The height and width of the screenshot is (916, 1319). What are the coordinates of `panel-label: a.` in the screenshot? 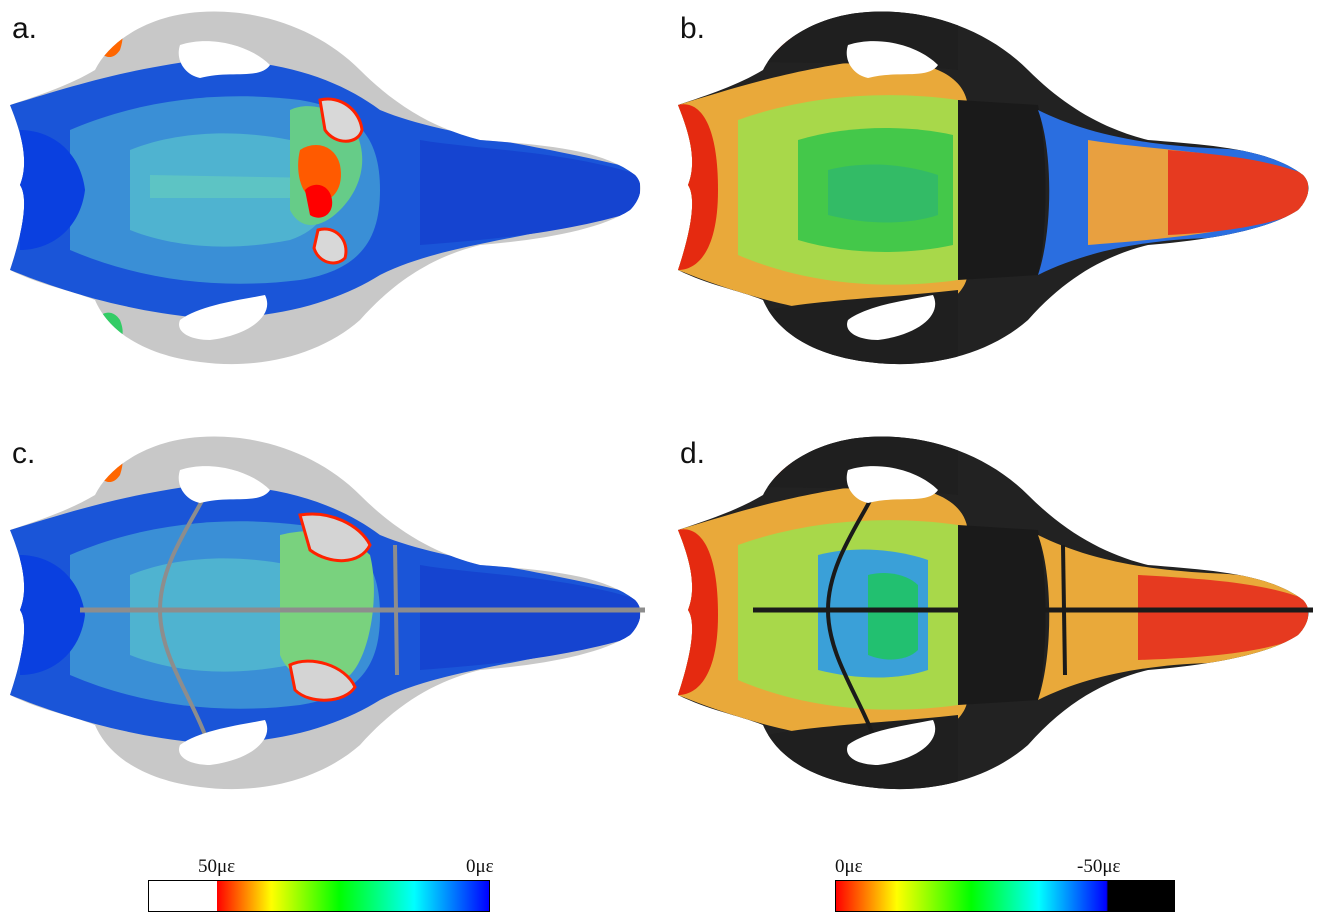 It's located at (25, 28).